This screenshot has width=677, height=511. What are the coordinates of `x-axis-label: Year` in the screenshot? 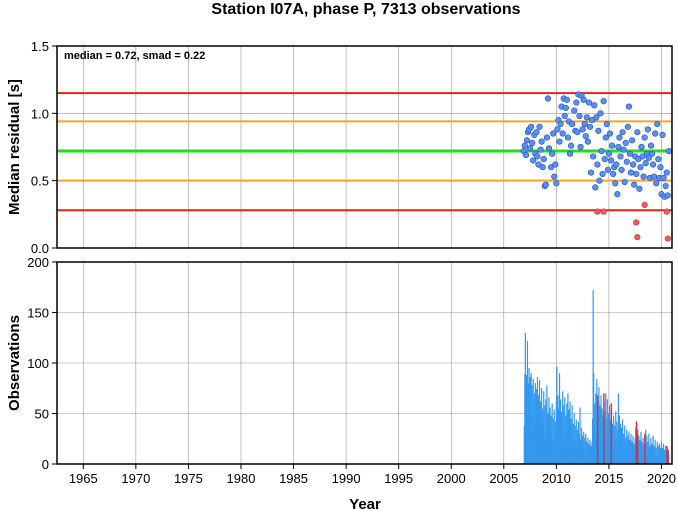 It's located at (365, 503).